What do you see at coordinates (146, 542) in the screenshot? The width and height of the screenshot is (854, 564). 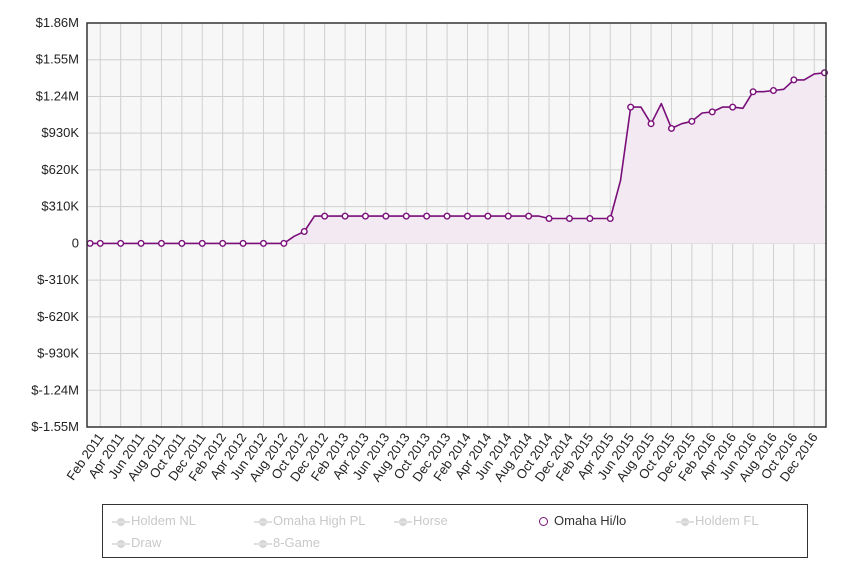 I see `legend-label: Draw` at bounding box center [146, 542].